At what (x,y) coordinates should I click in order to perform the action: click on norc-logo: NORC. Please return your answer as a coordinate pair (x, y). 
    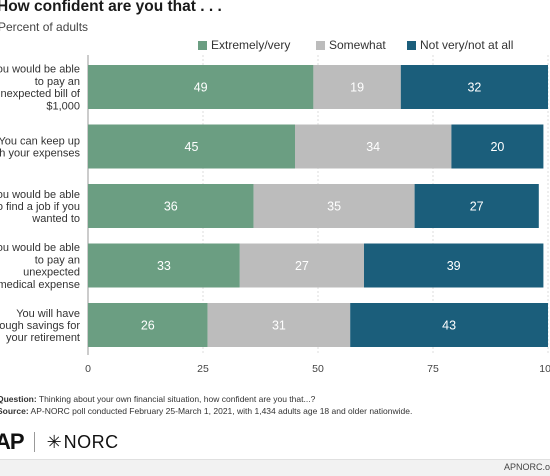
    Looking at the image, I should click on (91, 441).